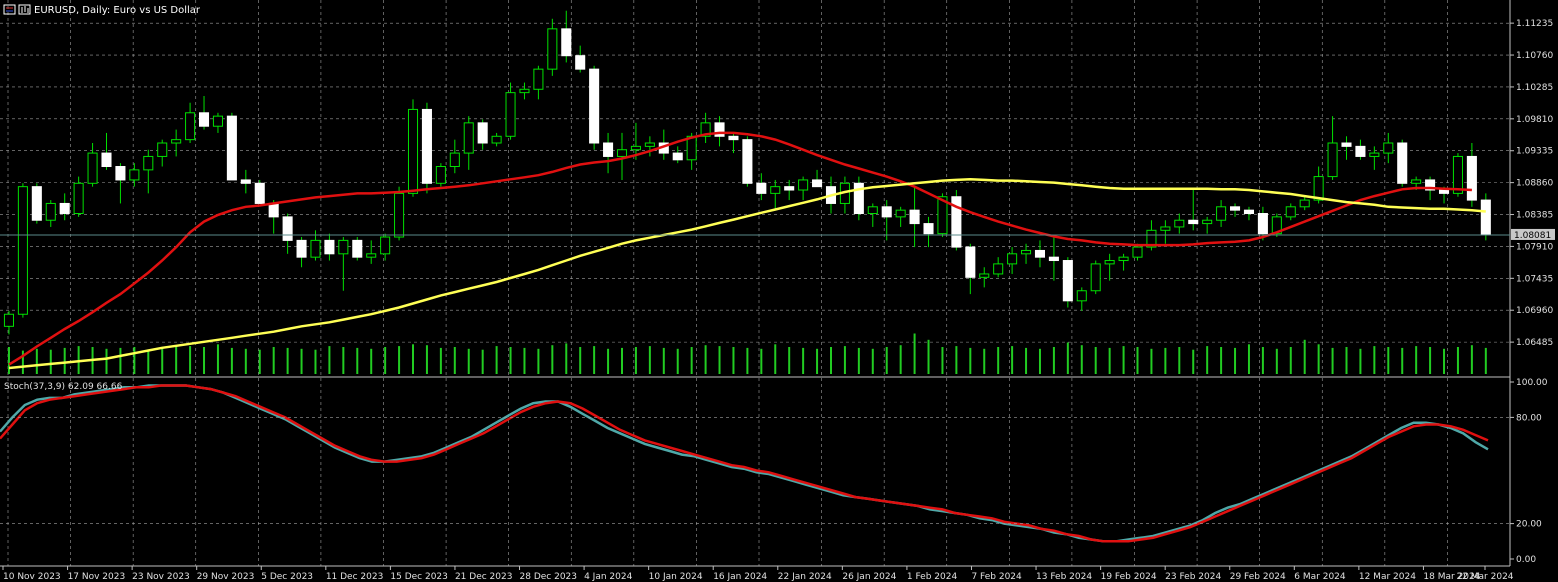  What do you see at coordinates (63, 387) in the screenshot?
I see `stochastic-label: Stoch(37,3,9) 62.09 66.66` at bounding box center [63, 387].